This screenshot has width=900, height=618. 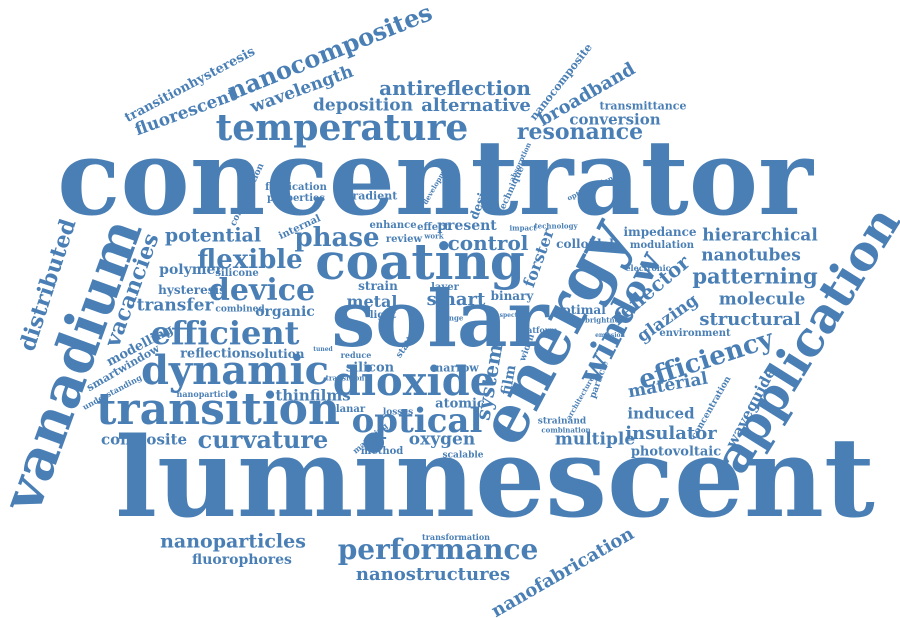 What do you see at coordinates (215, 354) in the screenshot?
I see `word-reflection: reflection` at bounding box center [215, 354].